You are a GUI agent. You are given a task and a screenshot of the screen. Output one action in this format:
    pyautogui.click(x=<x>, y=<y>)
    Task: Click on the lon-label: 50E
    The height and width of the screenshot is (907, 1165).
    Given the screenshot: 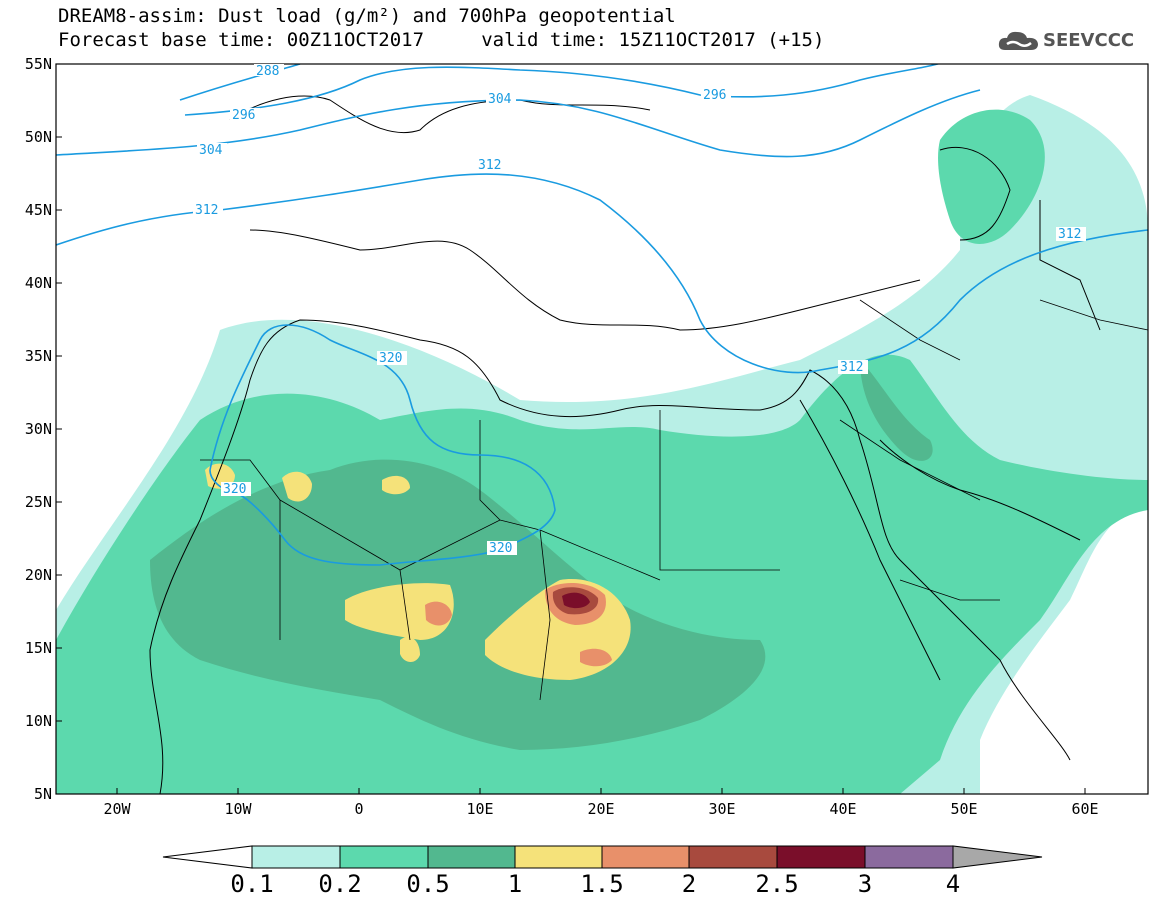 What is the action you would take?
    pyautogui.click(x=964, y=809)
    